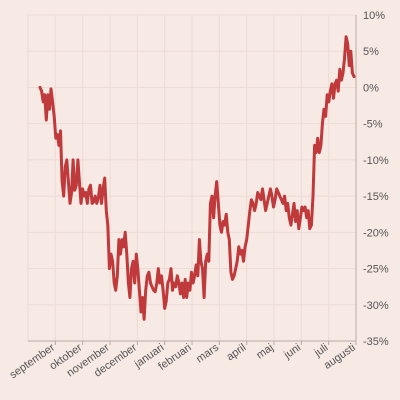  I want to click on x-tick-label: maj, so click(264, 352).